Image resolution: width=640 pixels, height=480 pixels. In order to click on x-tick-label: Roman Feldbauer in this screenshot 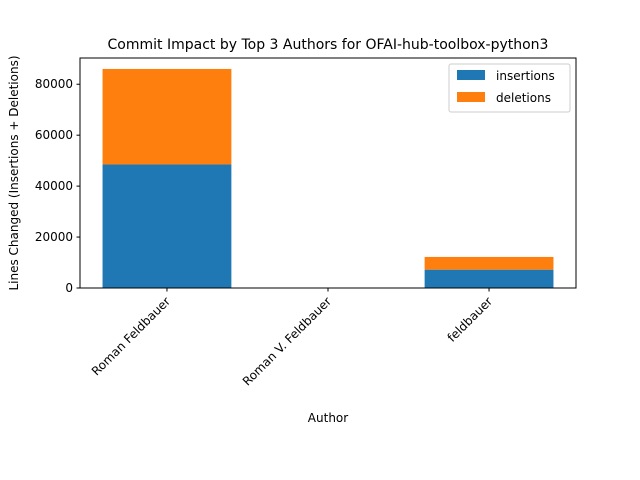, I will do `click(131, 336)`.